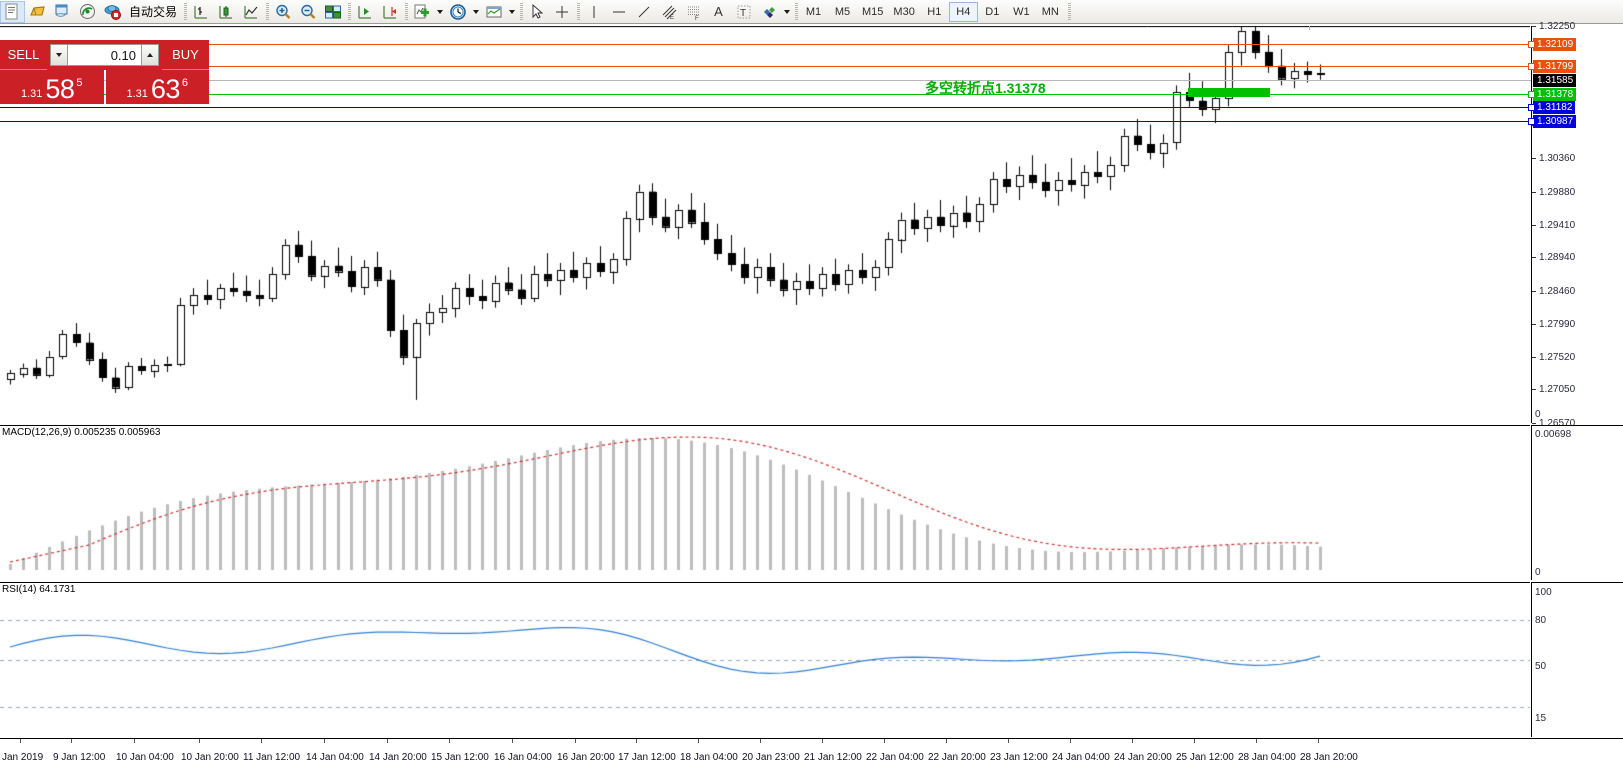 Image resolution: width=1623 pixels, height=769 pixels. Describe the element at coordinates (185, 55) in the screenshot. I see `buy-button: BUY` at that location.